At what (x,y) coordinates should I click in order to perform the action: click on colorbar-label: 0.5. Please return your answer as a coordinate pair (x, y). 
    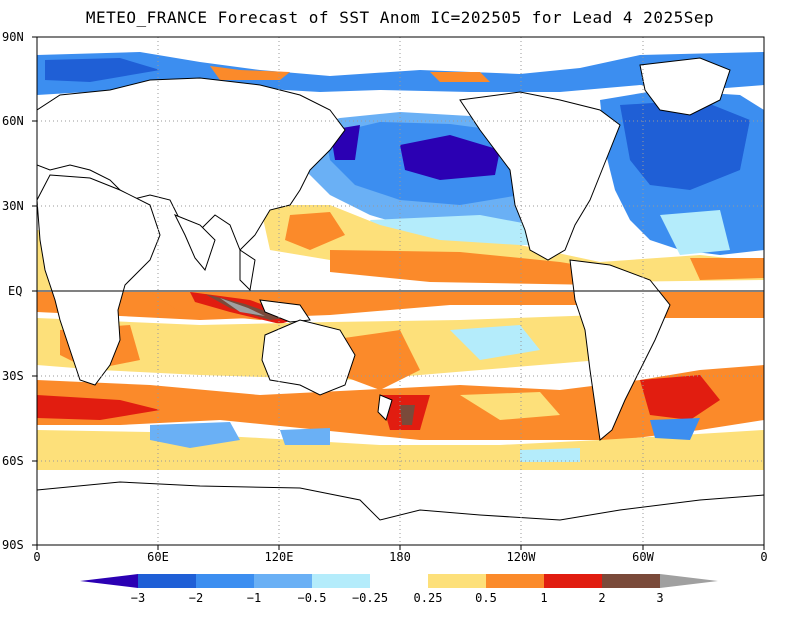
    Looking at the image, I should click on (486, 598).